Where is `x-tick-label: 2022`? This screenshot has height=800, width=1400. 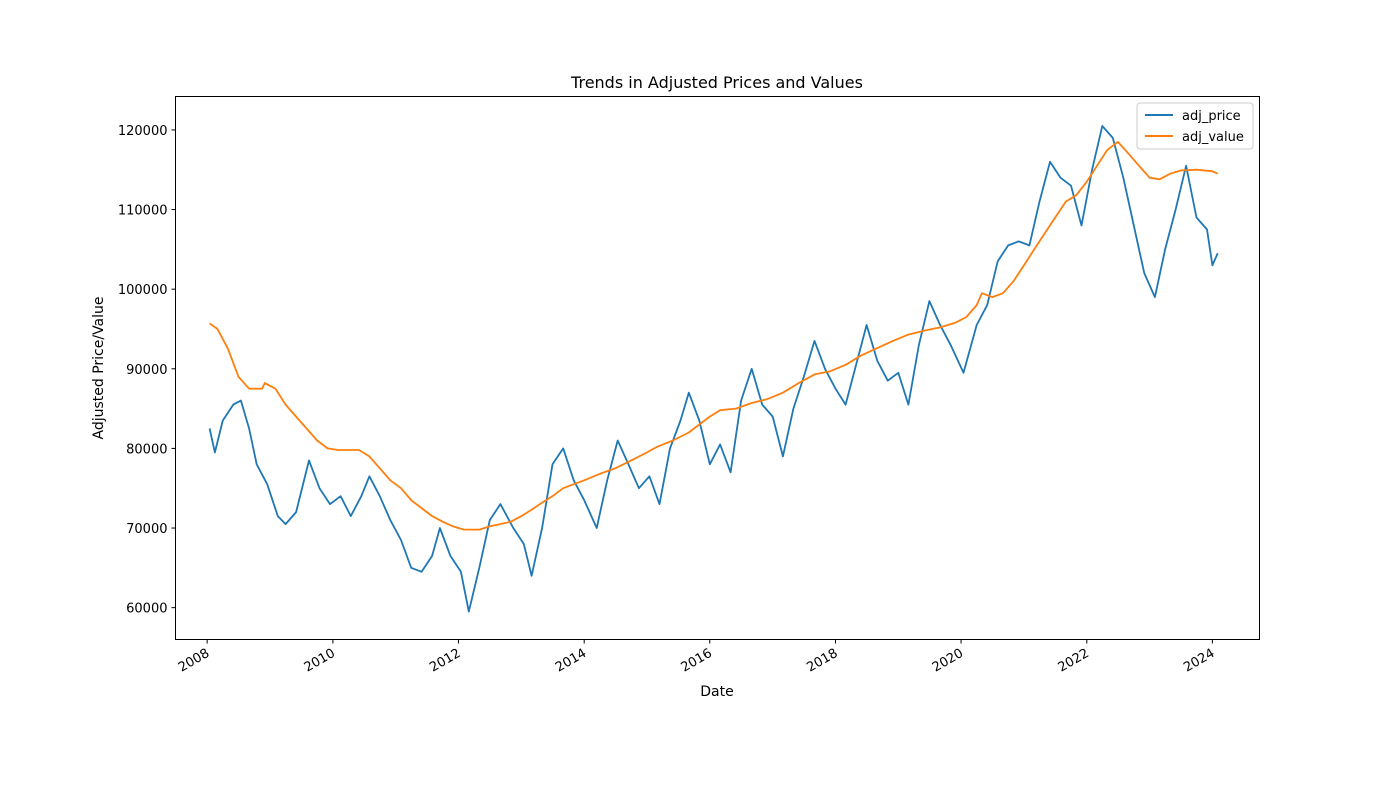 x-tick-label: 2022 is located at coordinates (1074, 661).